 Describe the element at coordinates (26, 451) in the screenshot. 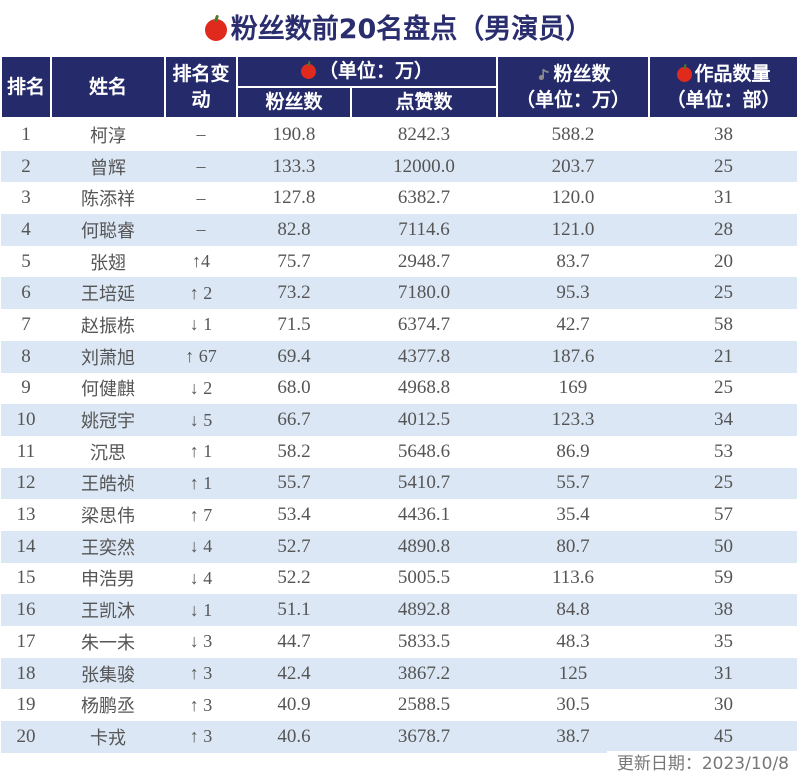

I see `cell-rank: 11` at that location.